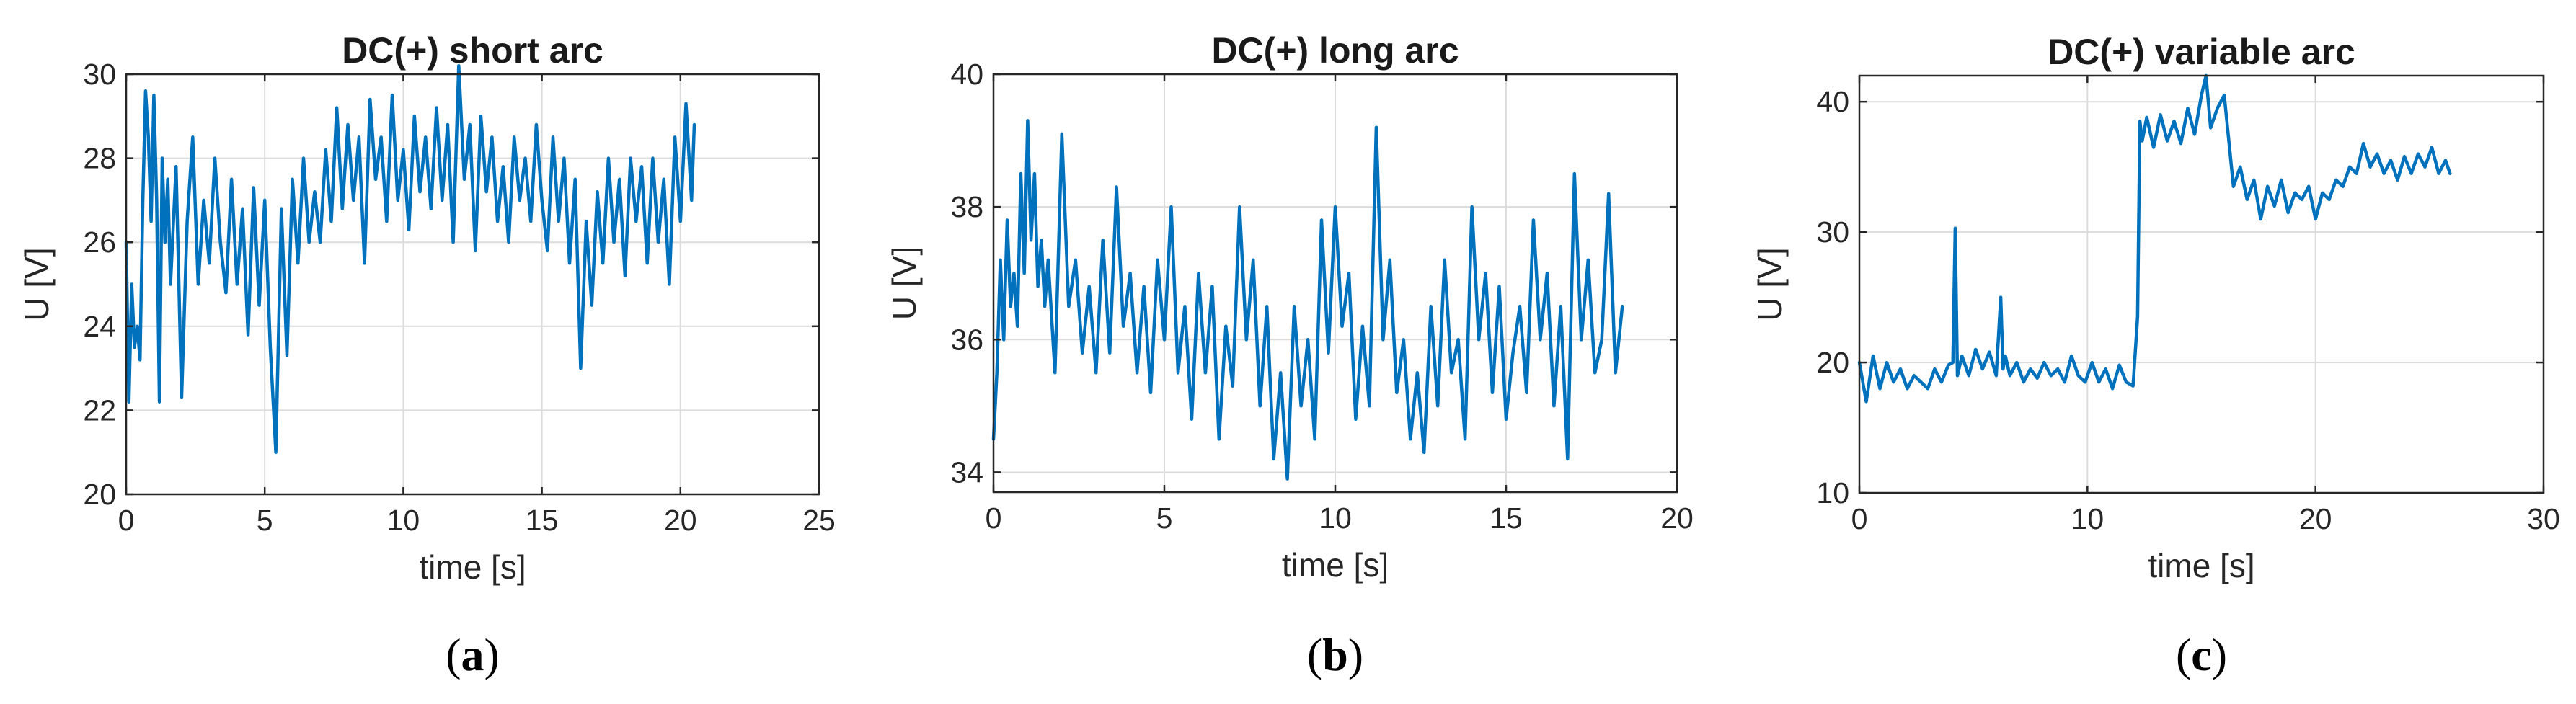 The width and height of the screenshot is (2576, 704). I want to click on y-tick-label: 22, so click(99, 410).